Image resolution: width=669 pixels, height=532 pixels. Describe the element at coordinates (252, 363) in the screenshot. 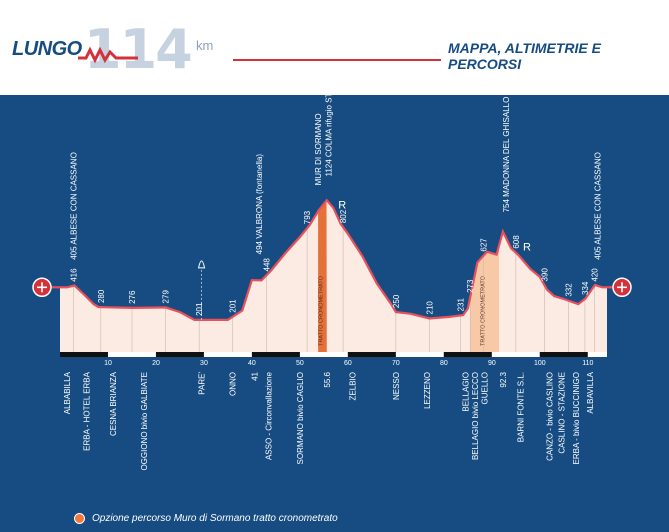

I see `x-tick-label: 40` at that location.